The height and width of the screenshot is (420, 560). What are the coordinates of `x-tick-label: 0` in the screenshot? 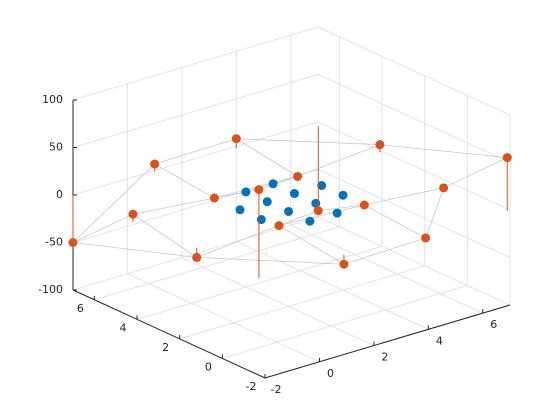 It's located at (330, 373).